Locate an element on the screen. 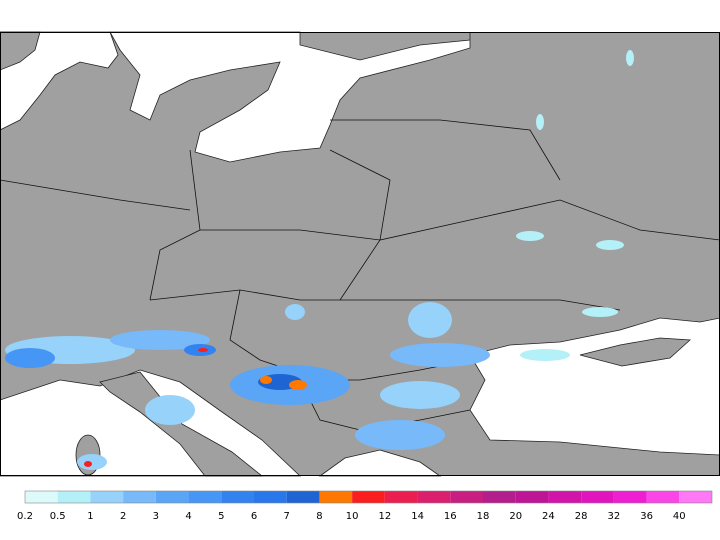 The height and width of the screenshot is (540, 720). legend-label: 0.5 is located at coordinates (58, 516).